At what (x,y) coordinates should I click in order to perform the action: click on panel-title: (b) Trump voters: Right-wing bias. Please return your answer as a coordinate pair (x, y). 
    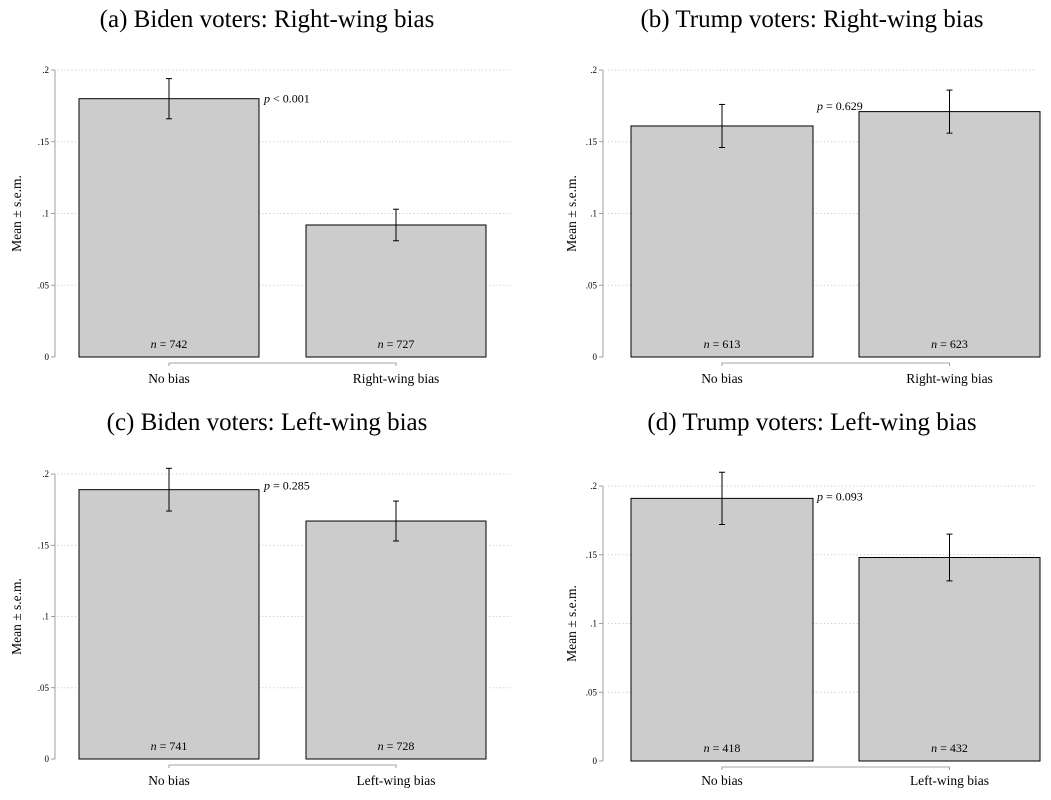
    Looking at the image, I should click on (811, 19).